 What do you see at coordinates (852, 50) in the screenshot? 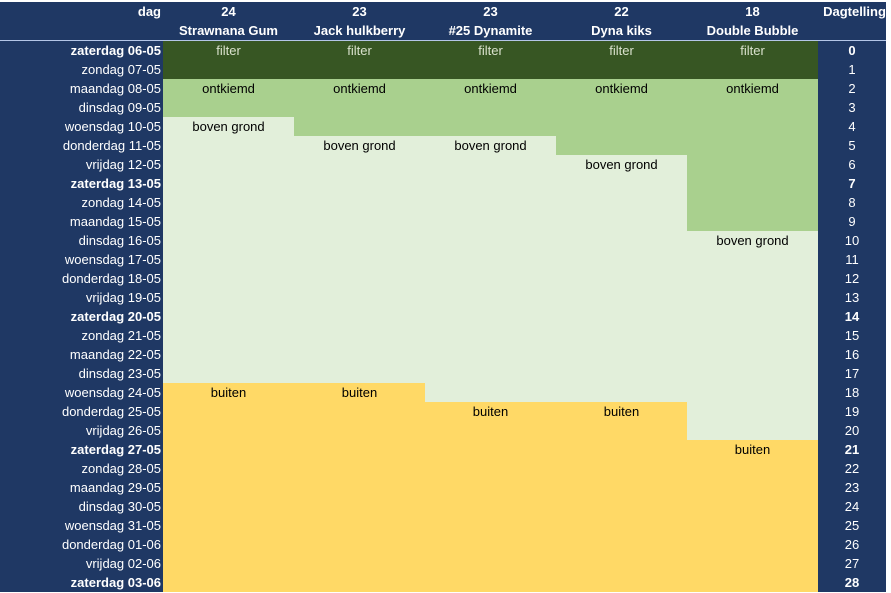
I see `day-count-cell: 0` at bounding box center [852, 50].